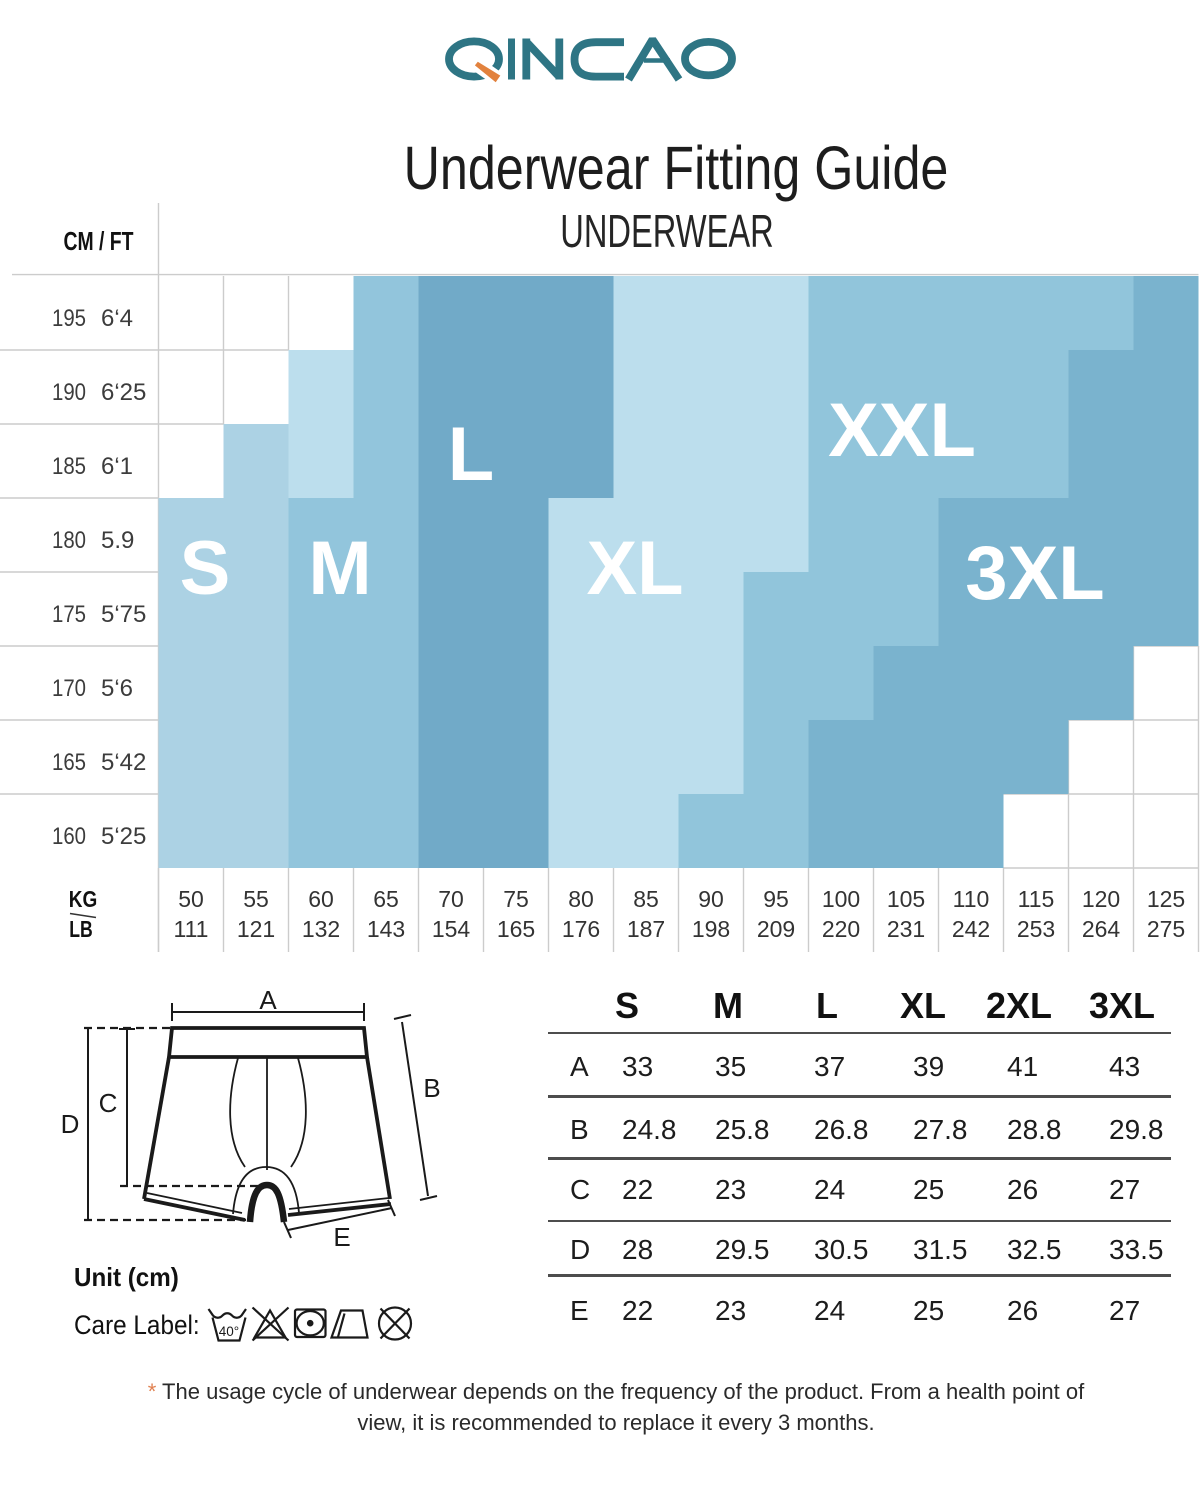 The width and height of the screenshot is (1200, 1500). What do you see at coordinates (268, 1000) in the screenshot?
I see `svg-text: A` at bounding box center [268, 1000].